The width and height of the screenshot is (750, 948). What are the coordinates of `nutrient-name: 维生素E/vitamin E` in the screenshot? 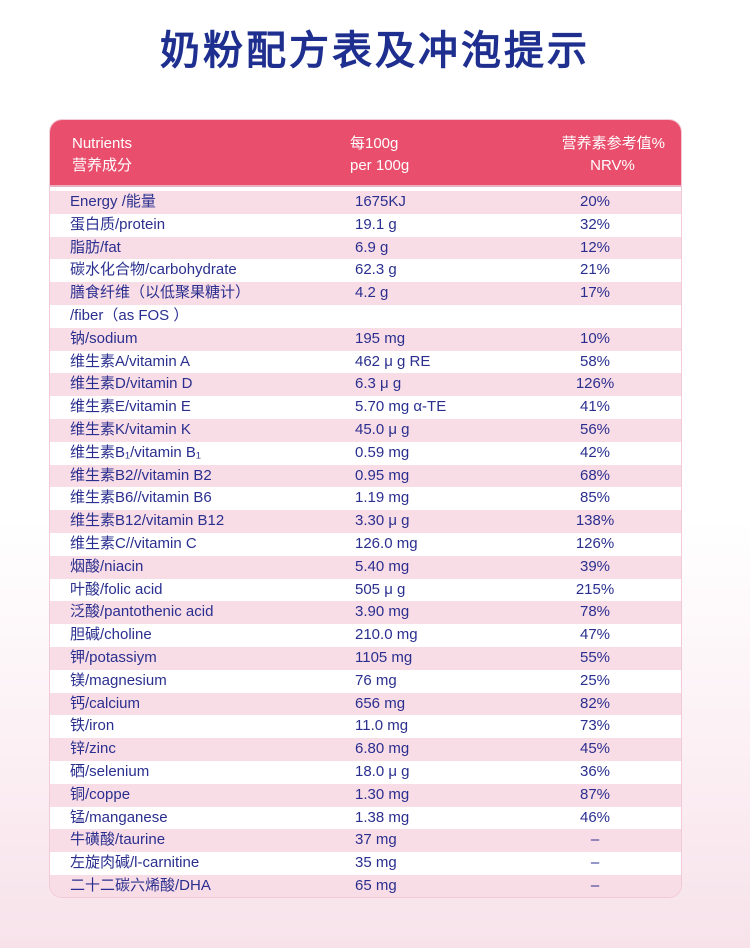 It's located at (130, 407).